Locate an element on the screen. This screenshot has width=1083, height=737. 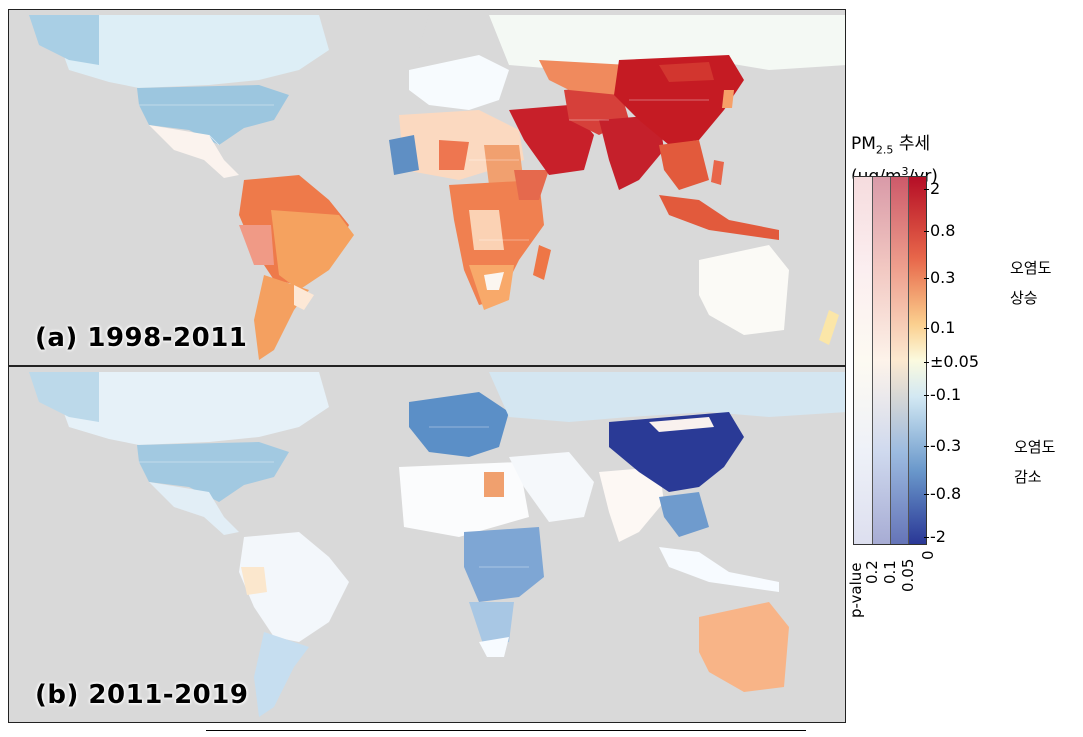
region-north-africa is located at coordinates (464, 499).